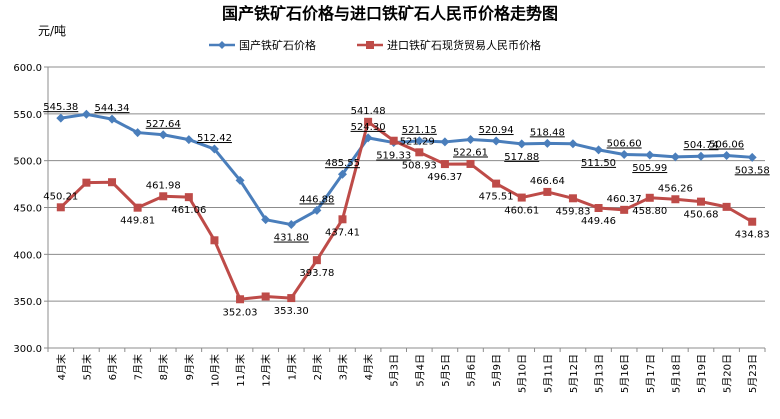  What do you see at coordinates (651, 373) in the screenshot?
I see `x-tick-label: 5月17日` at bounding box center [651, 373].